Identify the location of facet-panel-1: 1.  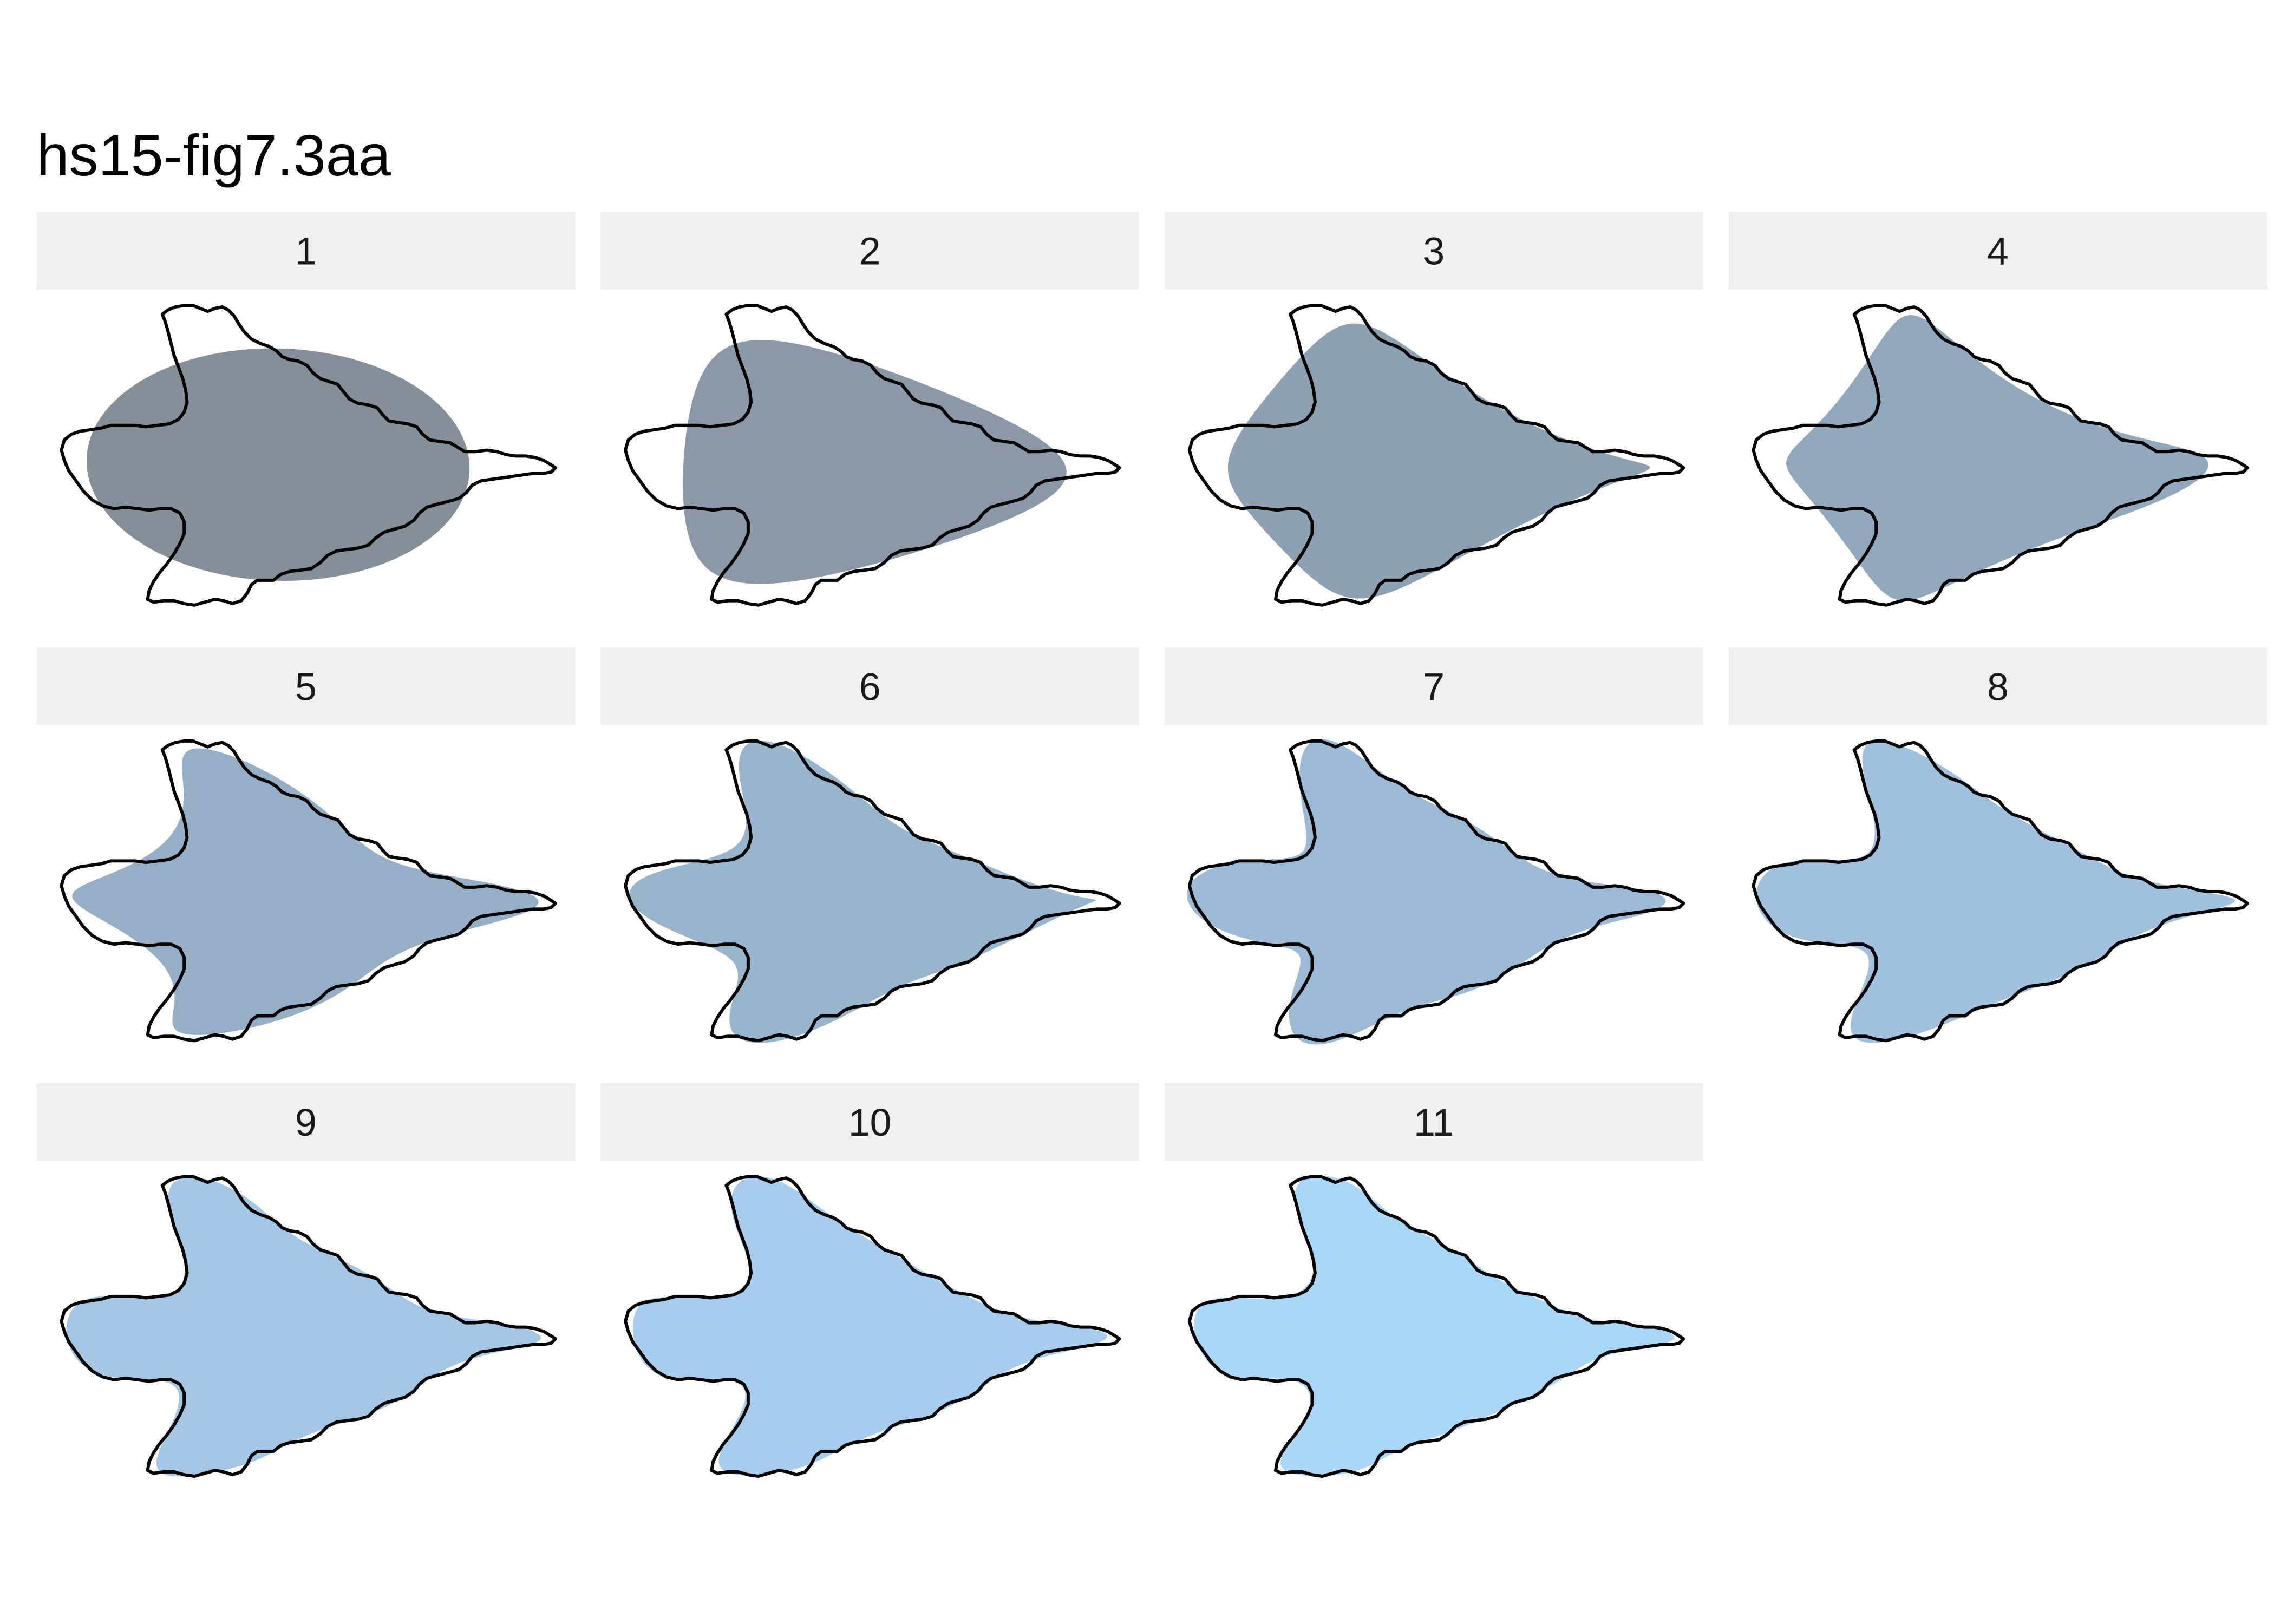
(306, 409).